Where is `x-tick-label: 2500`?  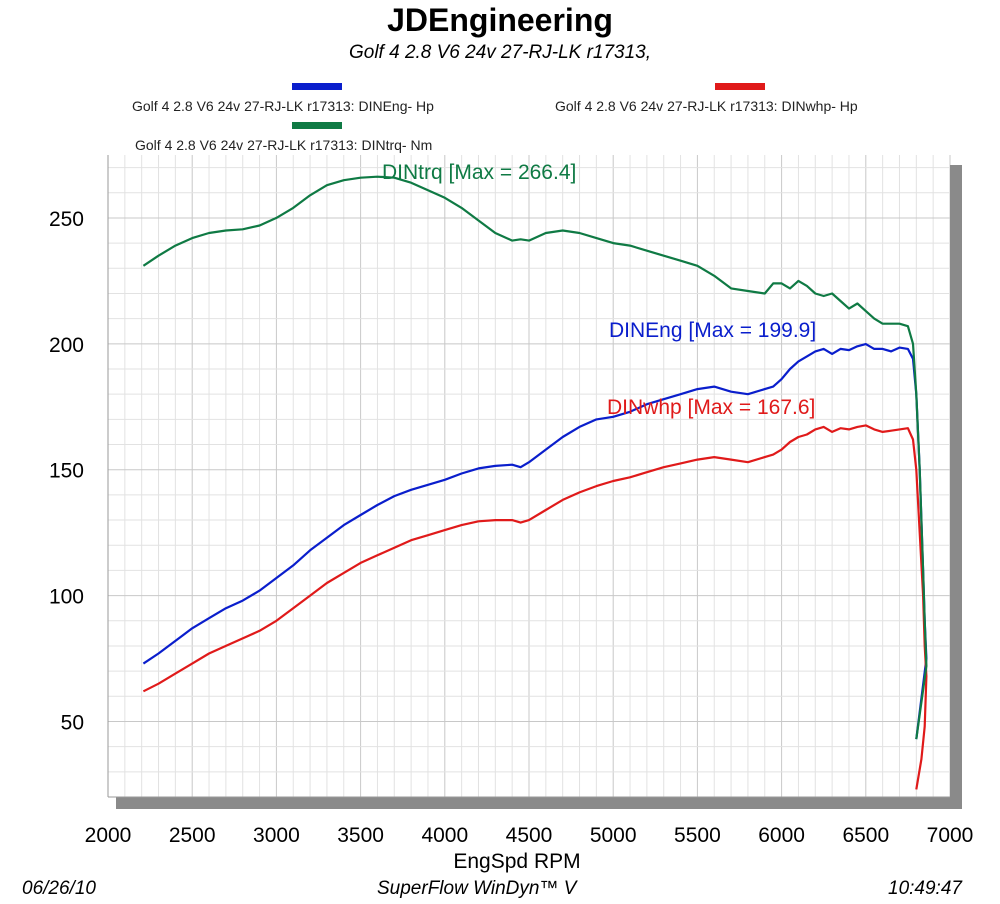
x-tick-label: 2500 is located at coordinates (192, 835).